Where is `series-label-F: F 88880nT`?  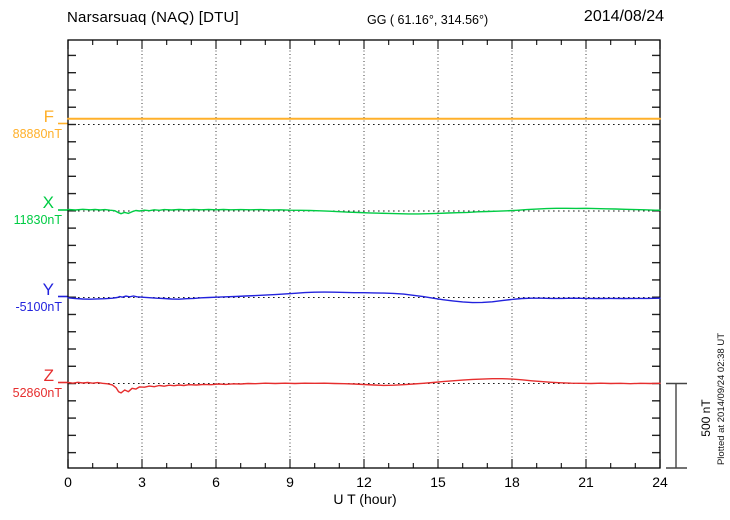
series-label-F: F 88880nT is located at coordinates (31, 124).